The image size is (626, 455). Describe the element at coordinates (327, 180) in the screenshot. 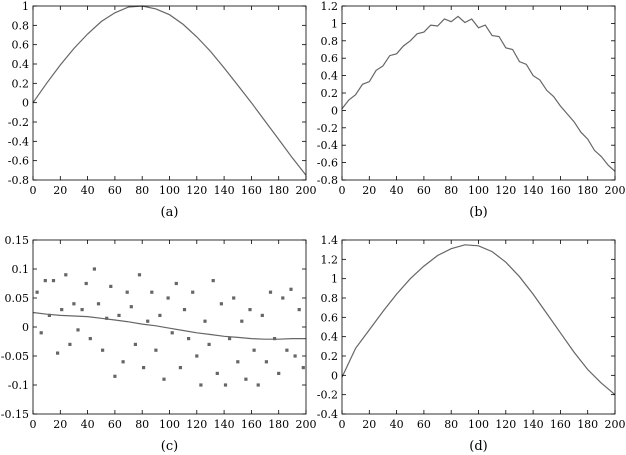

I see `y-tick-label: -0.8` at that location.